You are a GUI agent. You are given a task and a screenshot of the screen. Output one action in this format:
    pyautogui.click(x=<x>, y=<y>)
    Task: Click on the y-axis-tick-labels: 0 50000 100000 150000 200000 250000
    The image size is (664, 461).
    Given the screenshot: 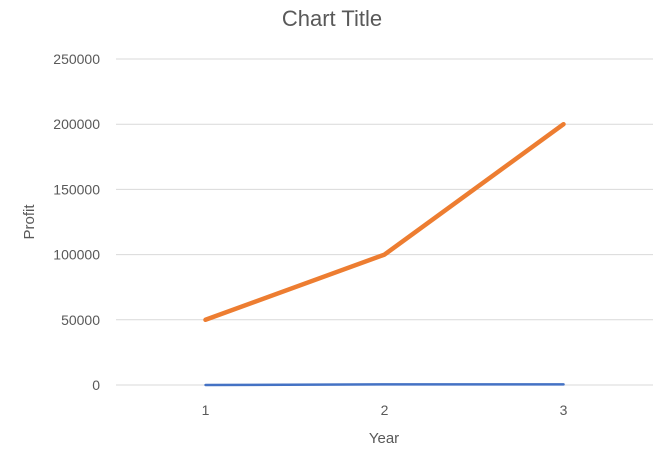 What is the action you would take?
    pyautogui.click(x=76, y=222)
    